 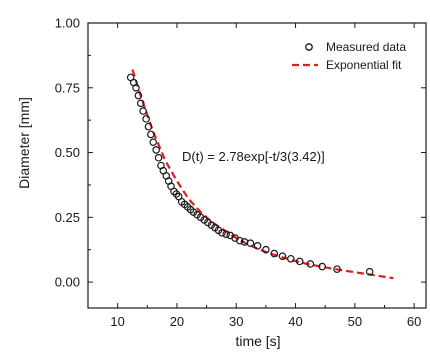 I want to click on x-tick-label: 40, so click(x=295, y=321).